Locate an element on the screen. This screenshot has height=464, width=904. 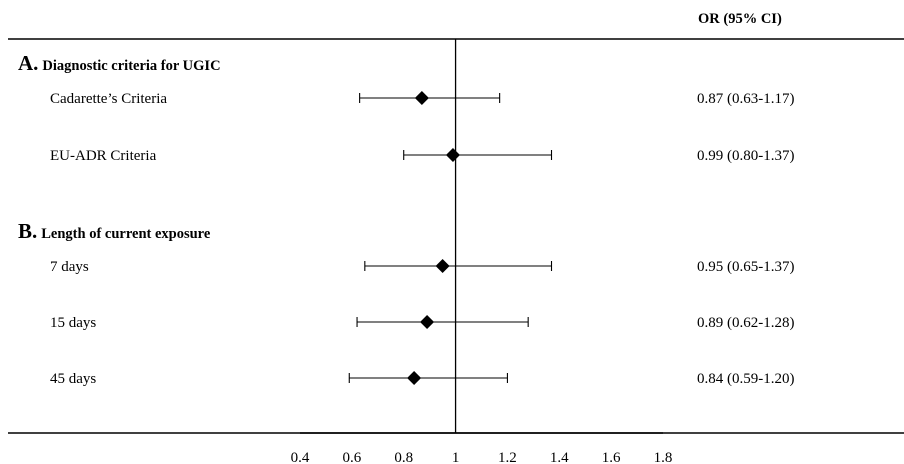
row-label: 7 days is located at coordinates (69, 267).